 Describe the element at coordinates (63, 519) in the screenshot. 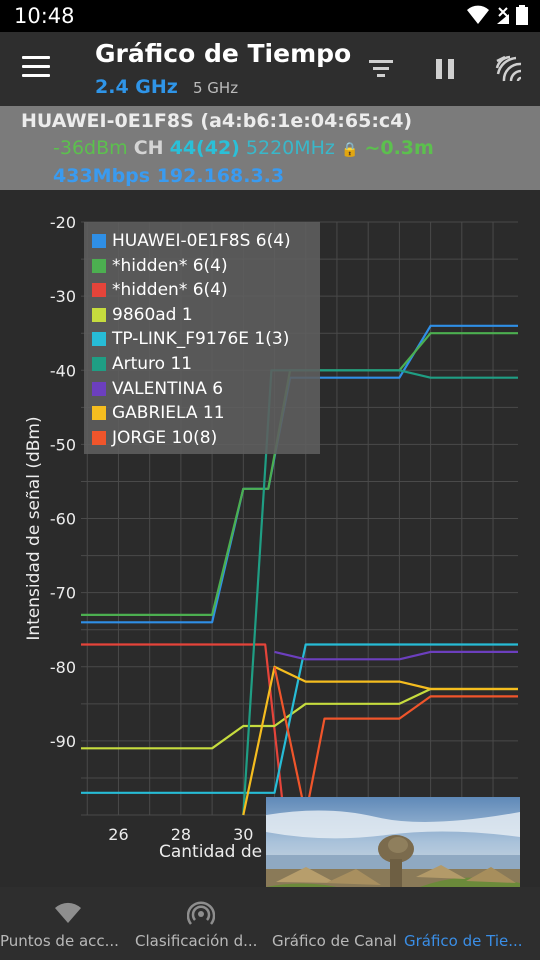

I see `y-tick-label: -60` at that location.